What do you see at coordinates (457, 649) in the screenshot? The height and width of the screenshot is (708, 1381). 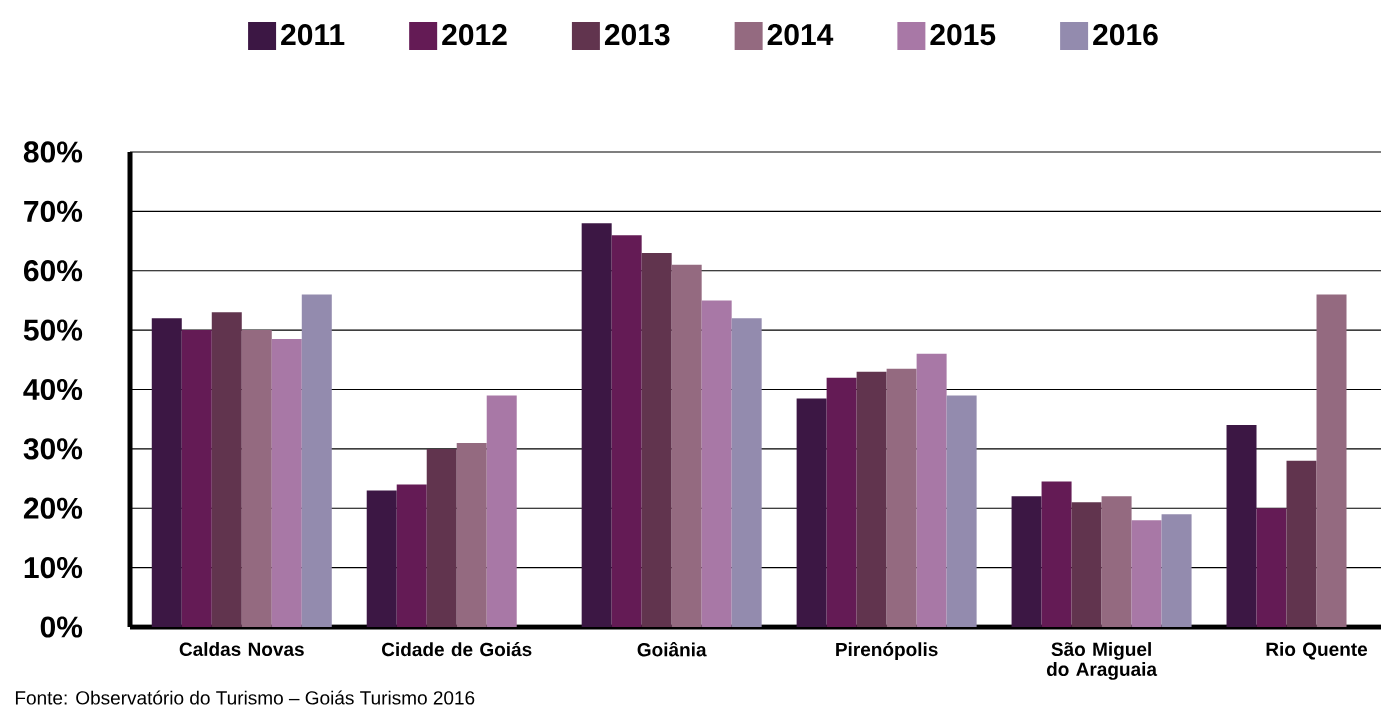 I see `x-tick-label: Cidade de Goiás` at bounding box center [457, 649].